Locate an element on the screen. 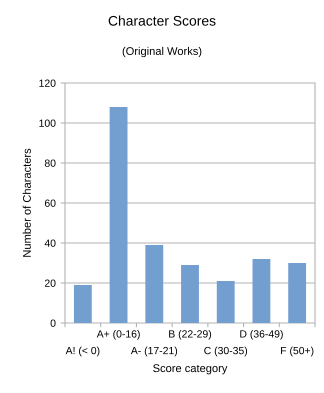 This screenshot has height=393, width=324. y-tick-label: 60 is located at coordinates (50, 203).